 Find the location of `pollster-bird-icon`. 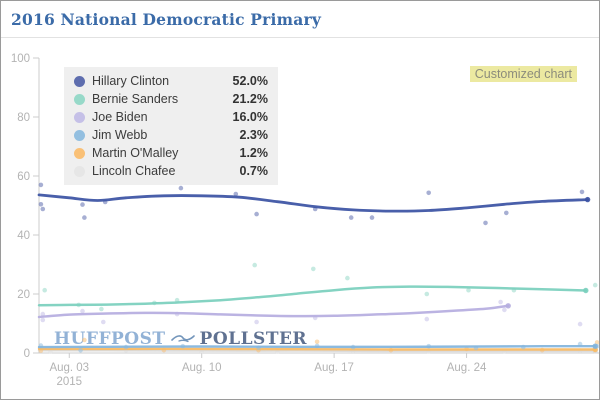

pollster-bird-icon is located at coordinates (182, 338).